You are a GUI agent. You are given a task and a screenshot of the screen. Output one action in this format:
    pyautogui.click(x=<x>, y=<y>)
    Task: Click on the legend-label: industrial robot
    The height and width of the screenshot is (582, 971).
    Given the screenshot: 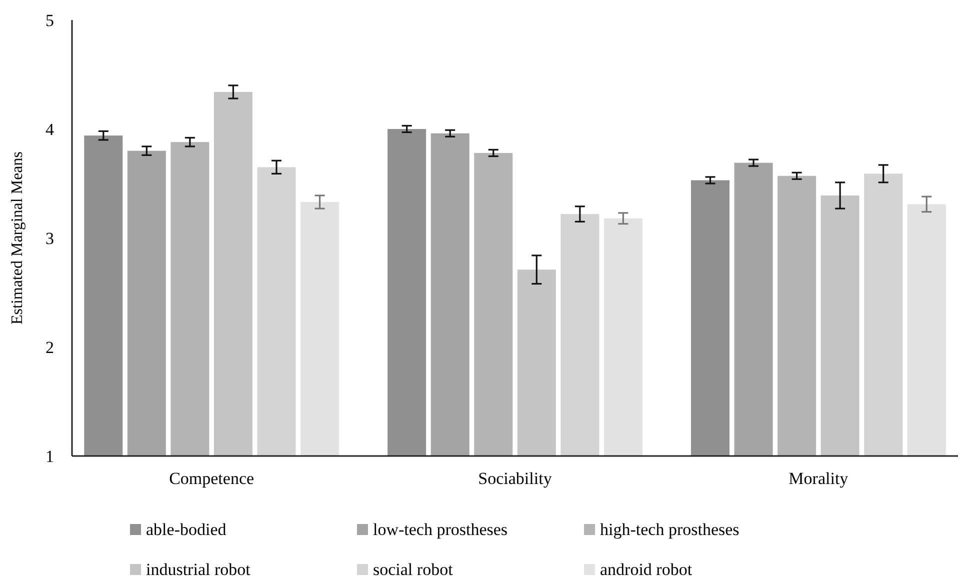 What is the action you would take?
    pyautogui.click(x=198, y=569)
    